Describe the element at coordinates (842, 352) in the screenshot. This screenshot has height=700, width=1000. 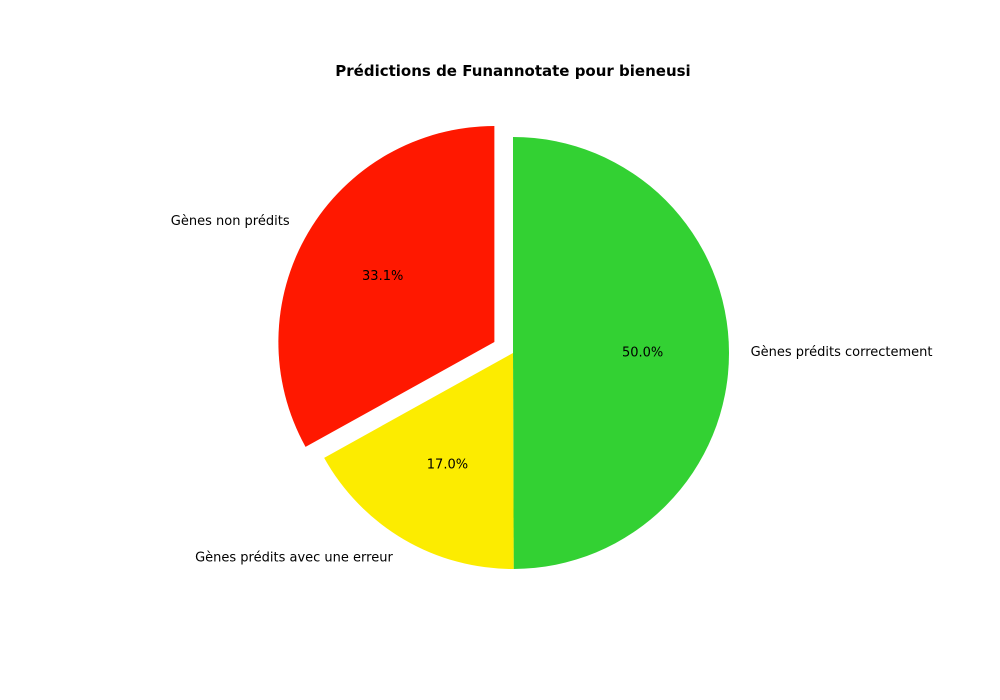
I see `pie-category-label: Gènes prédits correctement` at that location.